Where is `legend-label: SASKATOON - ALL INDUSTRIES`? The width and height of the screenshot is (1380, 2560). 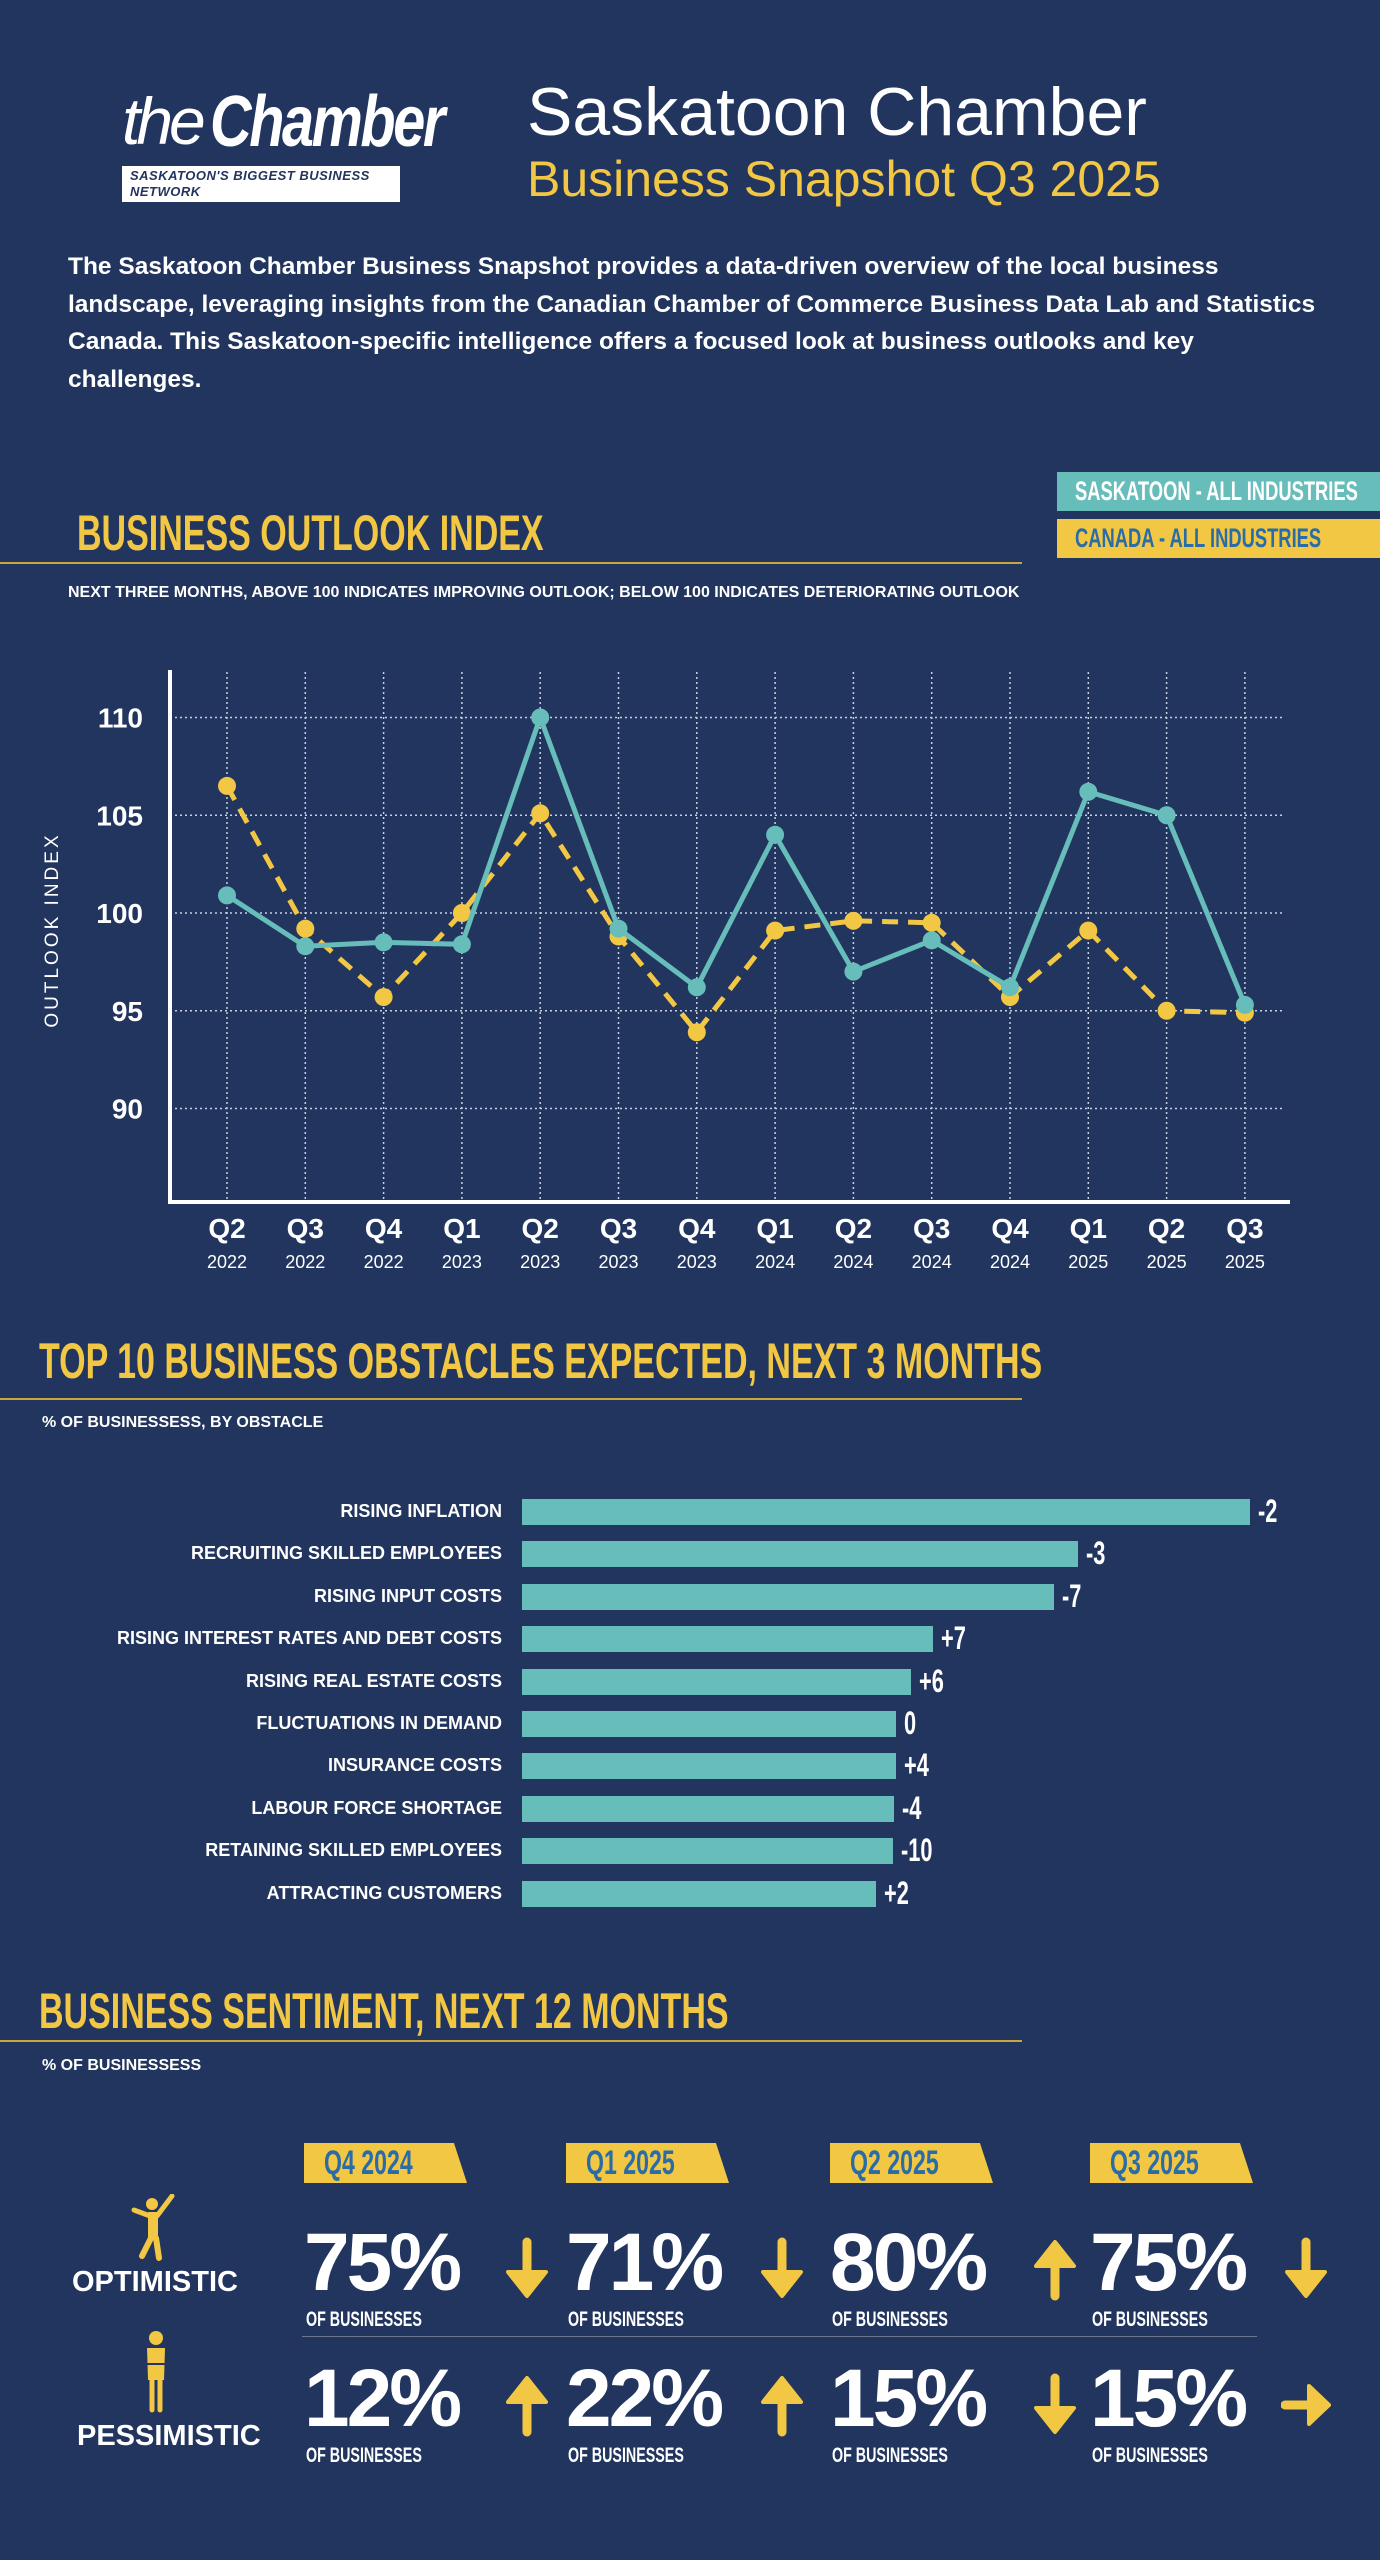 legend-label: SASKATOON - ALL INDUSTRIES is located at coordinates (1216, 491).